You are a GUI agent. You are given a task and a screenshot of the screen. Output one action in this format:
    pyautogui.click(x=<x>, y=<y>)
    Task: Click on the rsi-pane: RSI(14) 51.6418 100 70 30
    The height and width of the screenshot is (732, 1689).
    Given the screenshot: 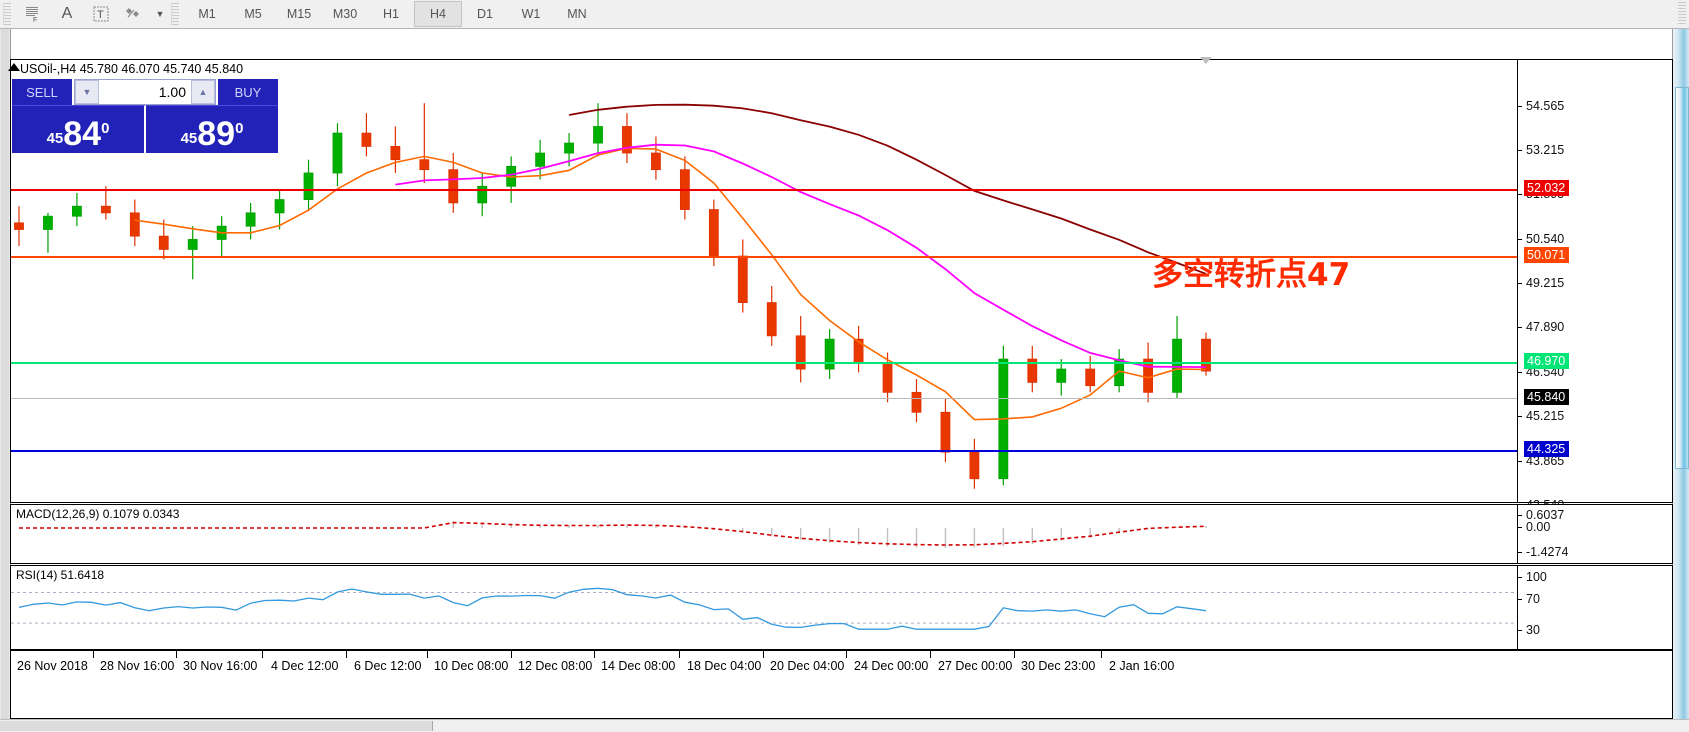 What is the action you would take?
    pyautogui.click(x=841, y=607)
    